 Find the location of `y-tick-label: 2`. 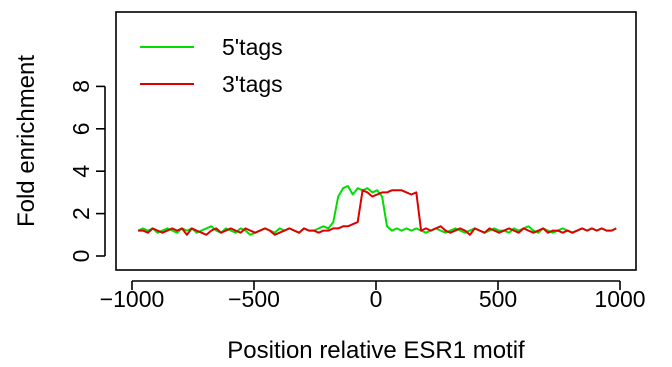

y-tick-label: 2 is located at coordinates (81, 213).